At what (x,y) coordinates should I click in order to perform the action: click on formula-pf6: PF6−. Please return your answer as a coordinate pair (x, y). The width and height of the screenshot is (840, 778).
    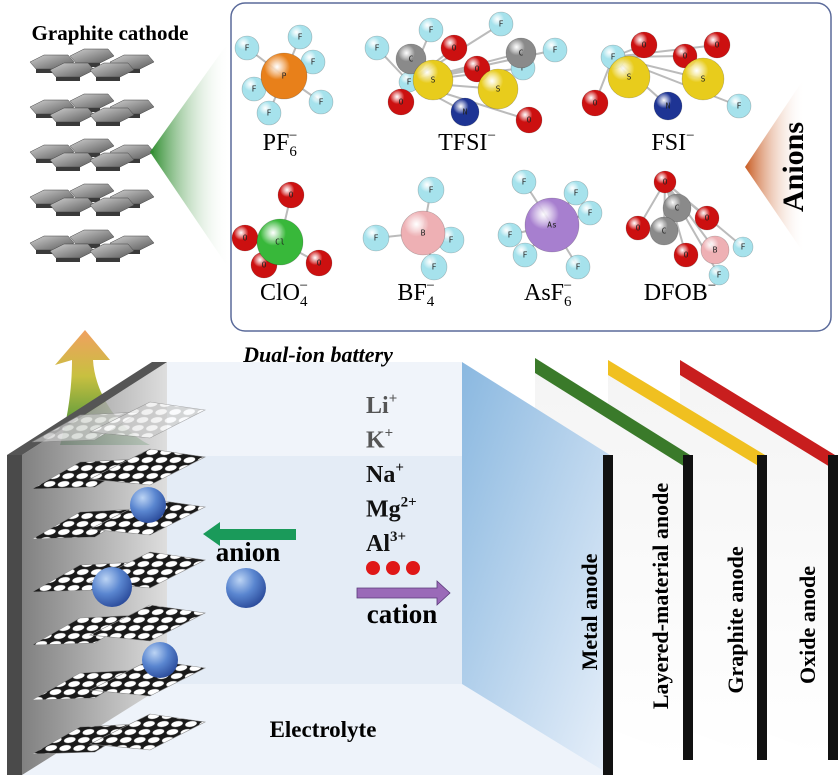
    Looking at the image, I should click on (280, 144).